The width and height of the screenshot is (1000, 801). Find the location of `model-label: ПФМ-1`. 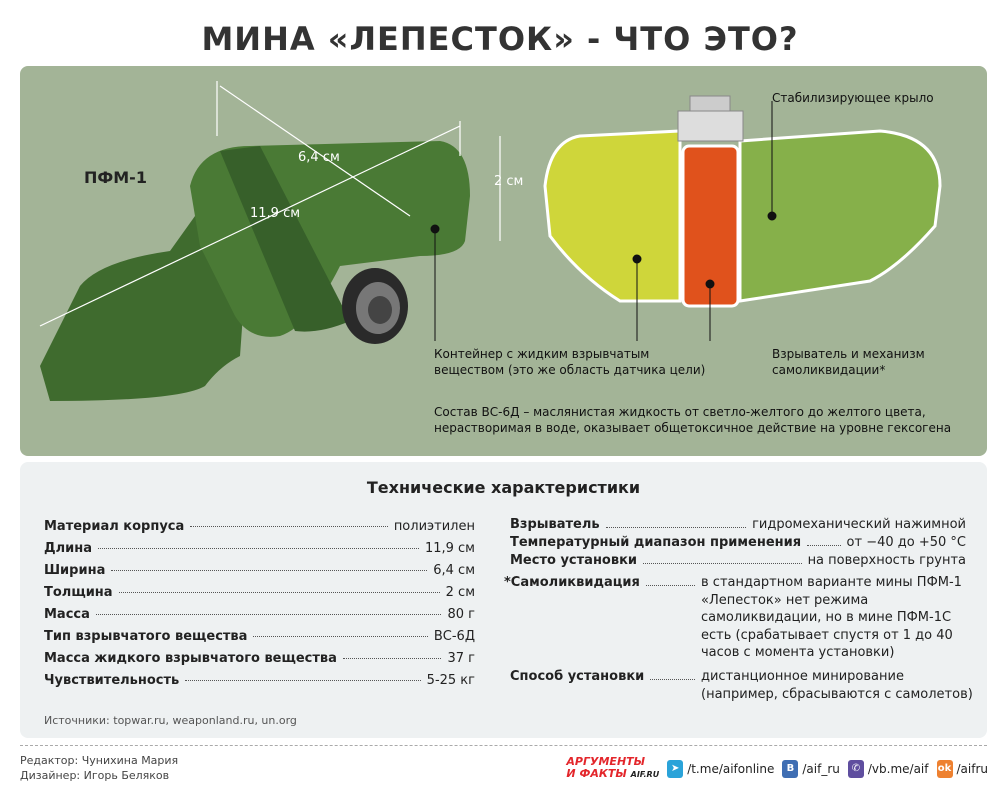

model-label: ПФМ-1 is located at coordinates (115, 177).